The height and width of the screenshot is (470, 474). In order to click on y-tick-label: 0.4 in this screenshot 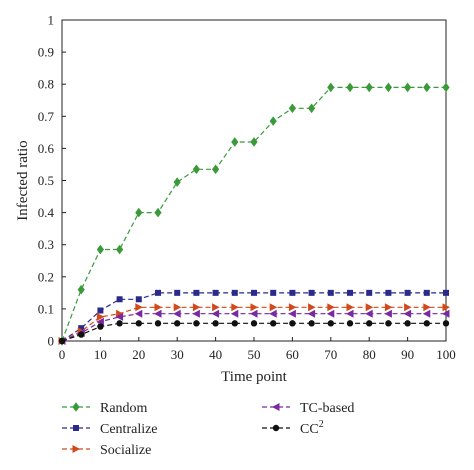, I will do `click(46, 212)`.